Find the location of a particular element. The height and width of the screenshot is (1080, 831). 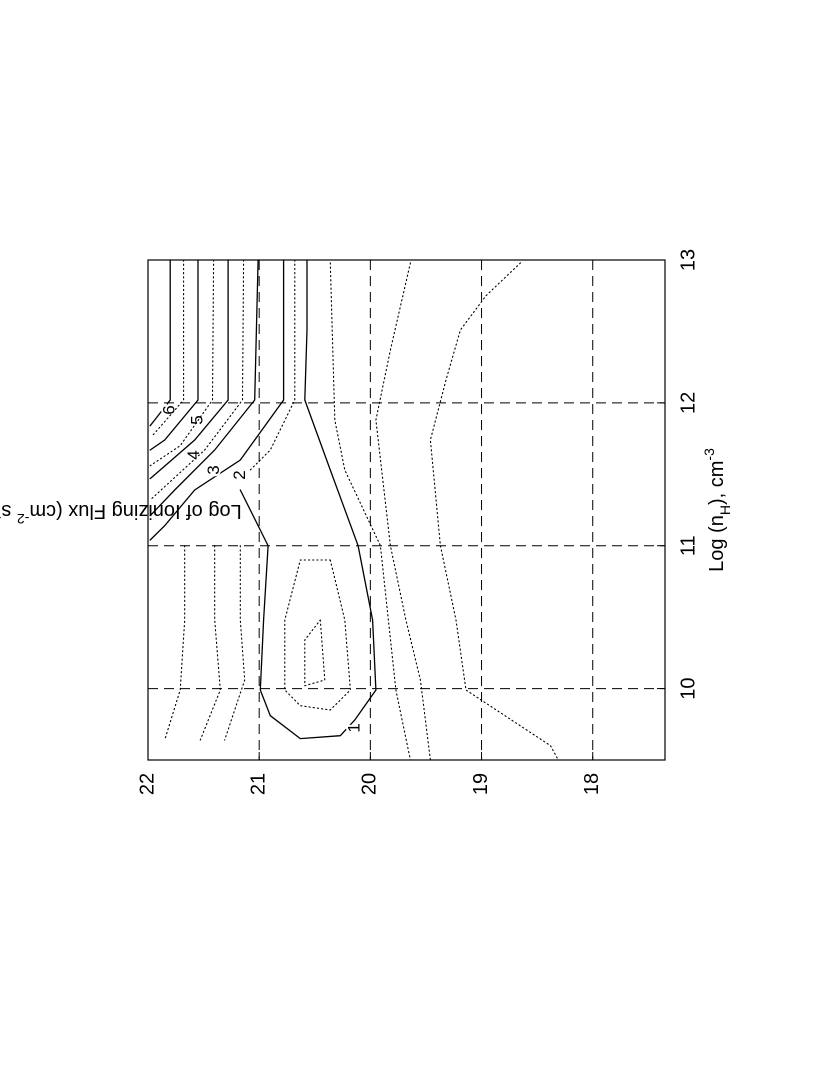

y-axis-label-part: -1 is located at coordinates (0, 519).